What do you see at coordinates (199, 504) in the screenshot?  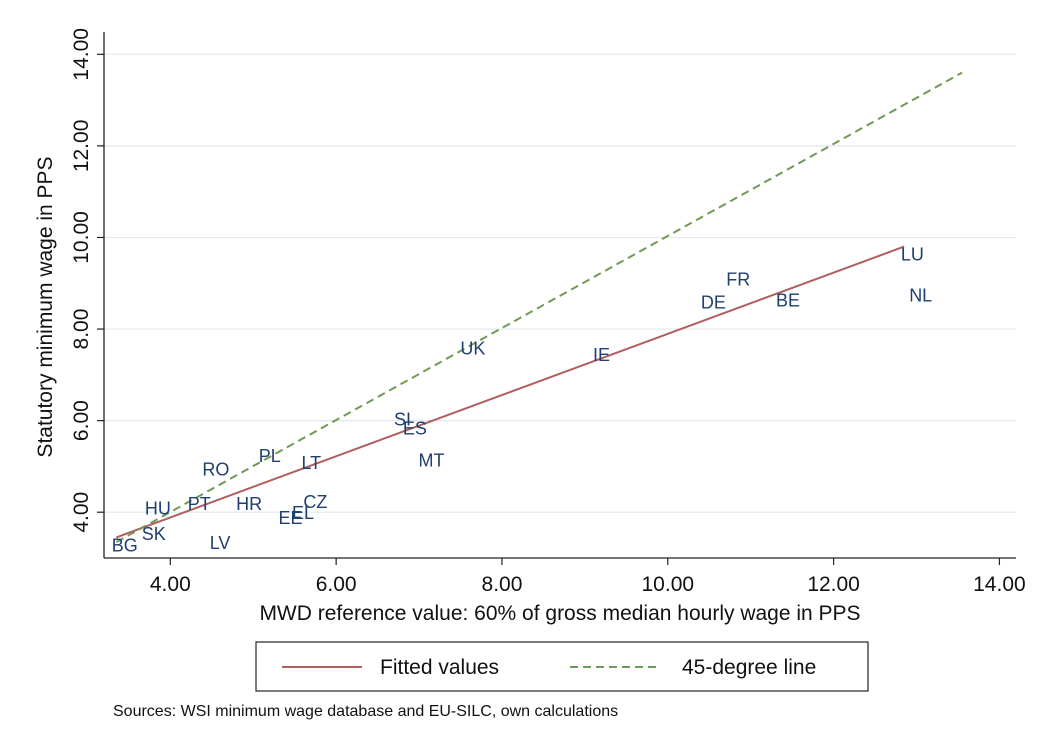 I see `point-pt: PT` at bounding box center [199, 504].